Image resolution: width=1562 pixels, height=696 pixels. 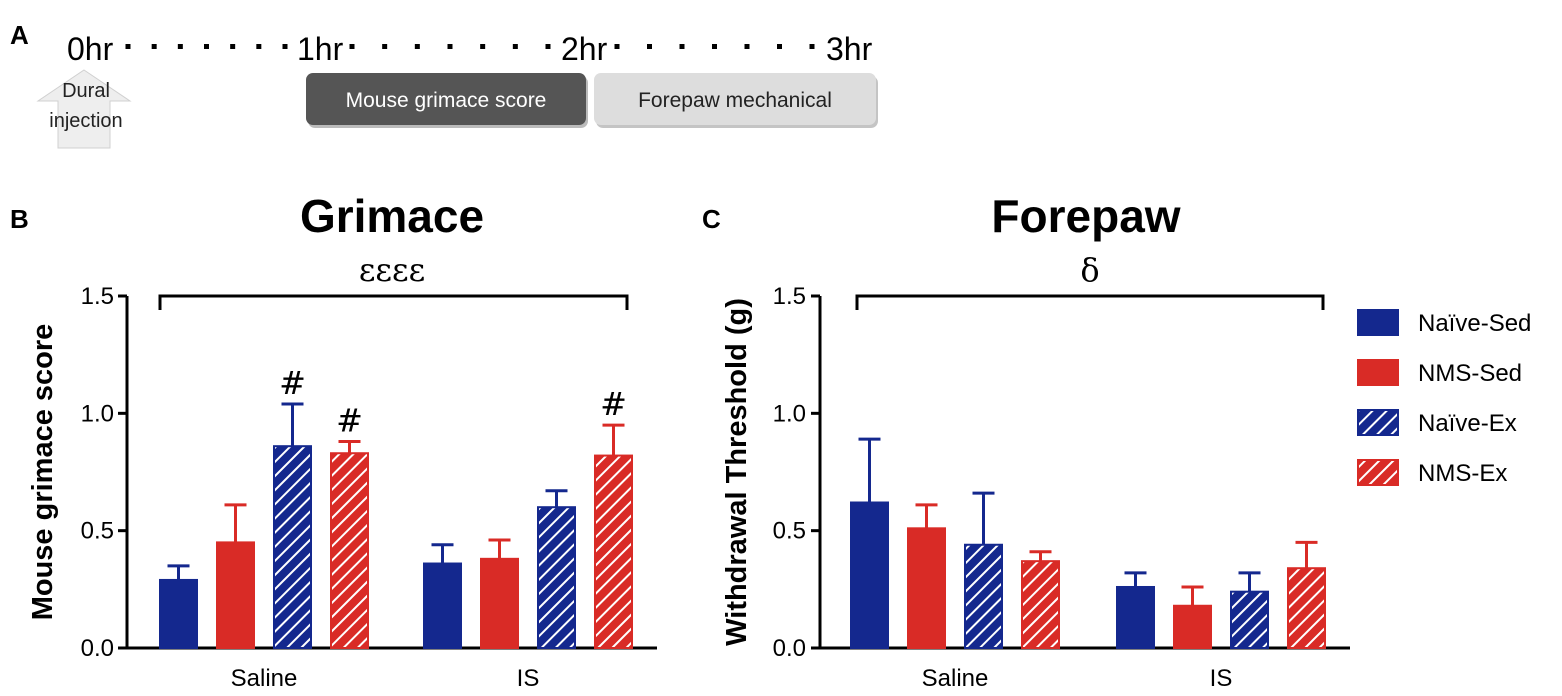 I want to click on panel-letter-c: C, so click(x=711, y=219).